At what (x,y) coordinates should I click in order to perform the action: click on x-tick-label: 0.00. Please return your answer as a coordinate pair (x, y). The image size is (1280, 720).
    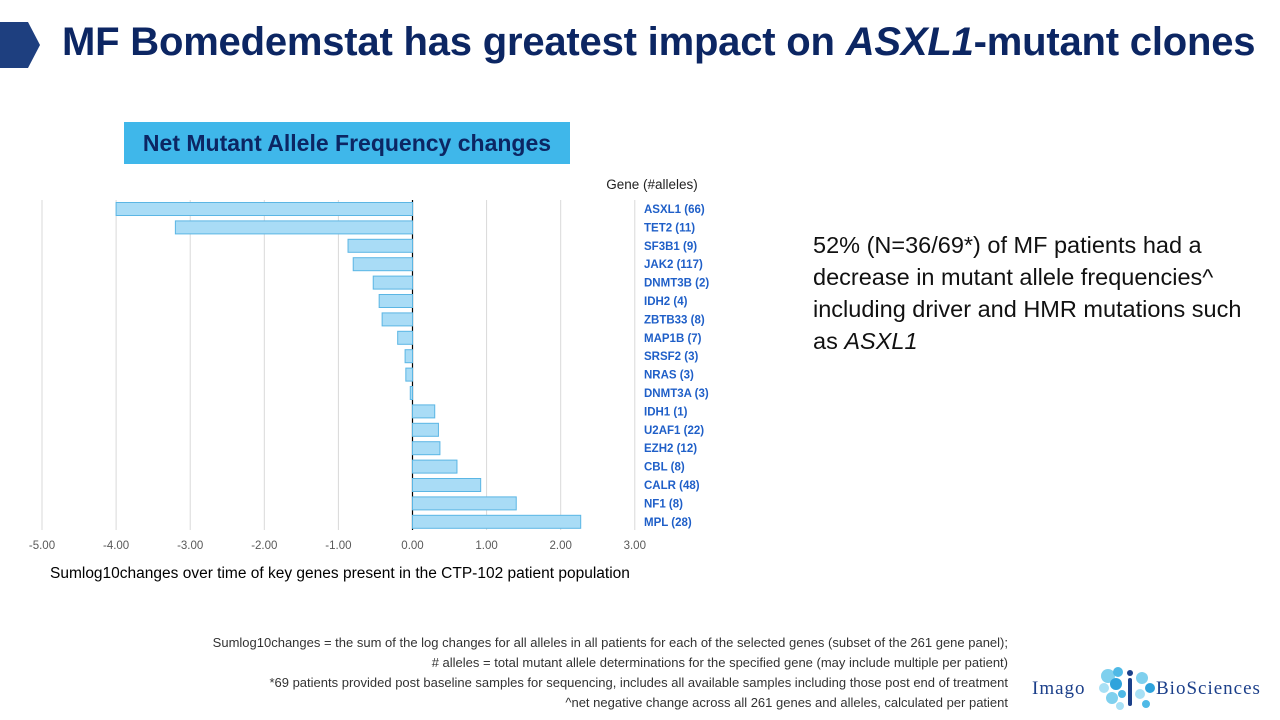
    Looking at the image, I should click on (412, 546).